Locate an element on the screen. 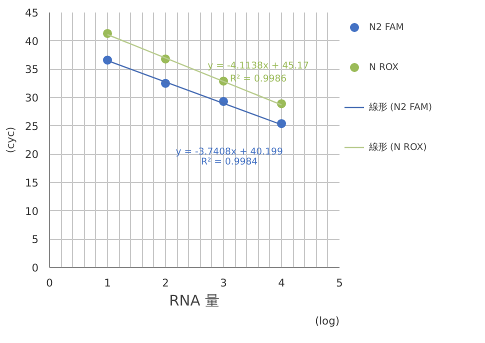 The image size is (485, 343). y-tick-label: 45 is located at coordinates (31, 13).